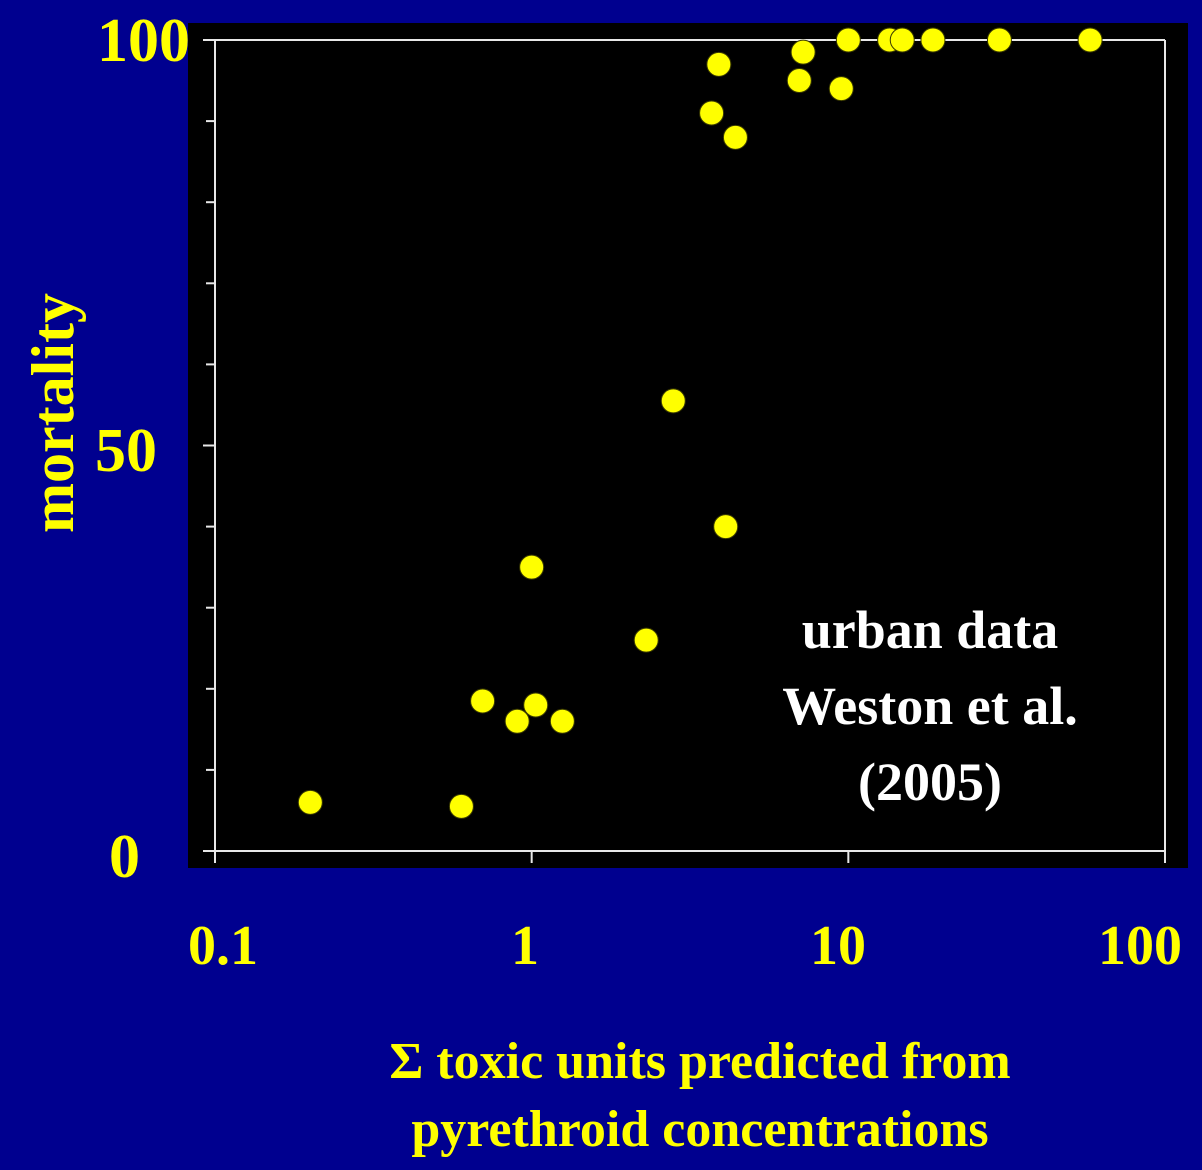 The height and width of the screenshot is (1170, 1202). Describe the element at coordinates (1140, 946) in the screenshot. I see `x-tick-label-100: 100` at that location.